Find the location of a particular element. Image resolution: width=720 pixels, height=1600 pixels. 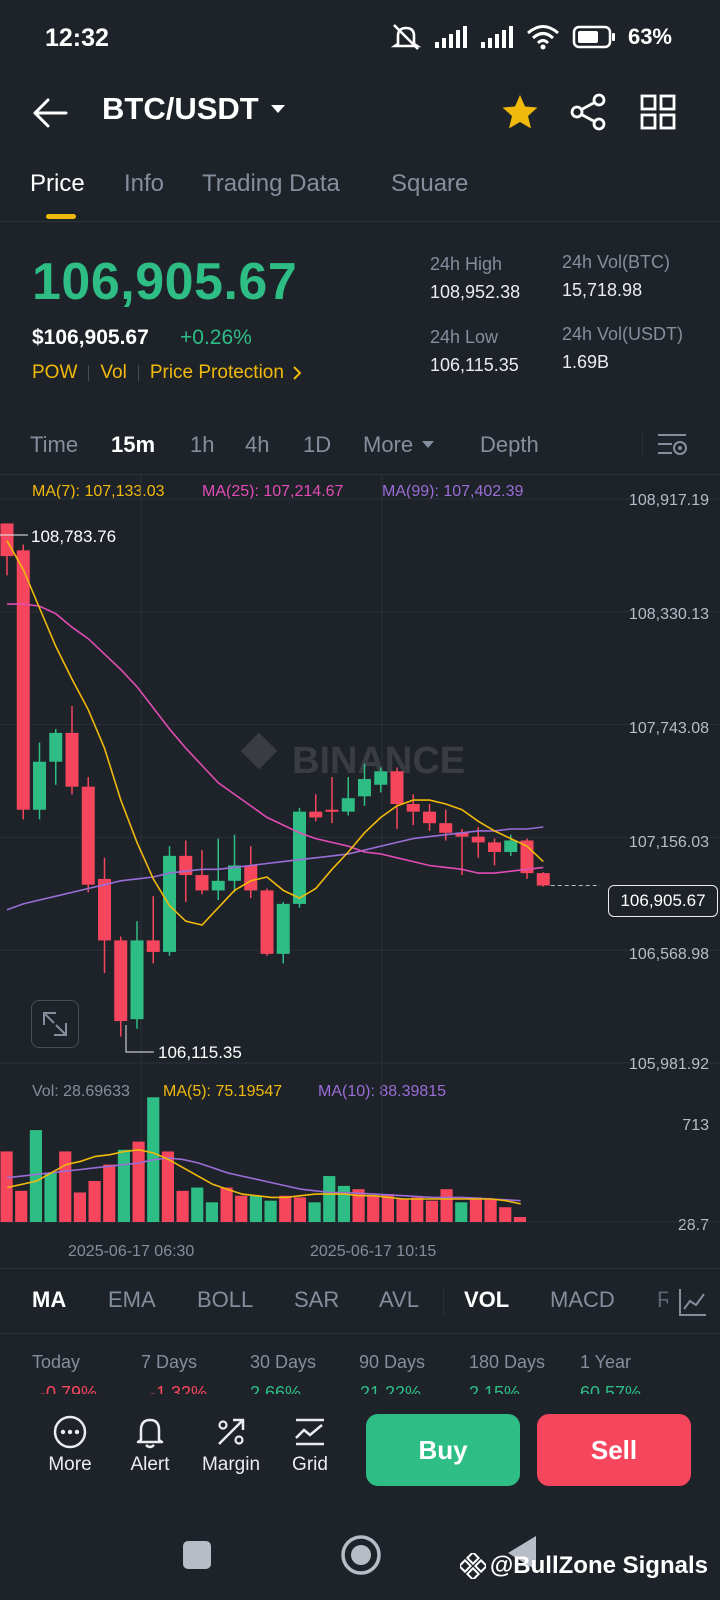

volume-chart is located at coordinates (360, 1163).